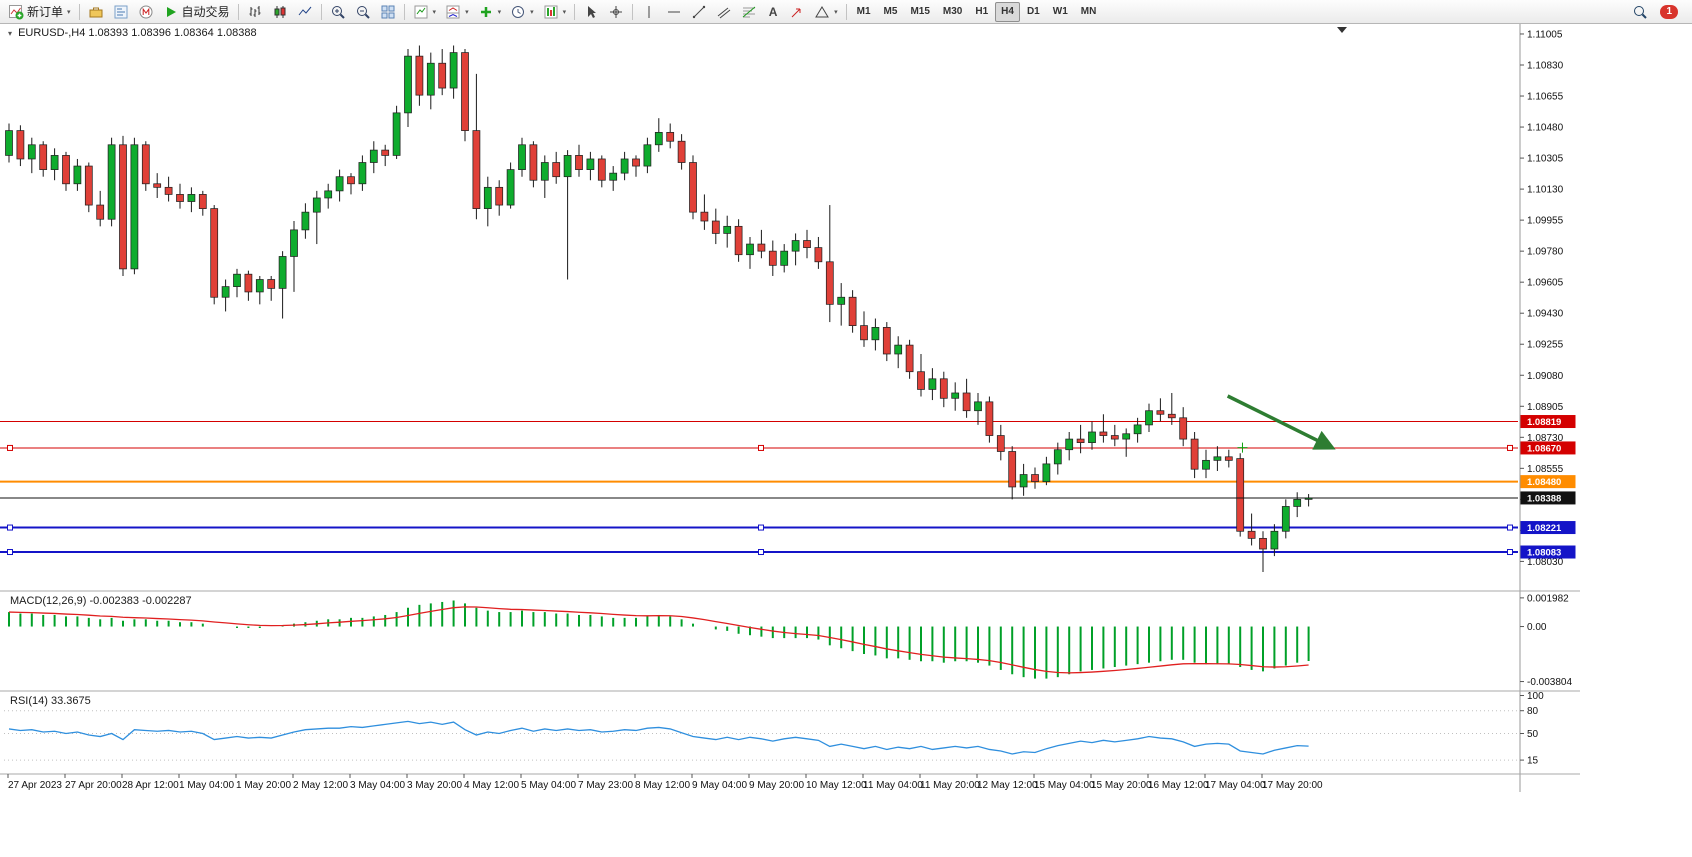  I want to click on depth-of-market-button, so click(121, 12).